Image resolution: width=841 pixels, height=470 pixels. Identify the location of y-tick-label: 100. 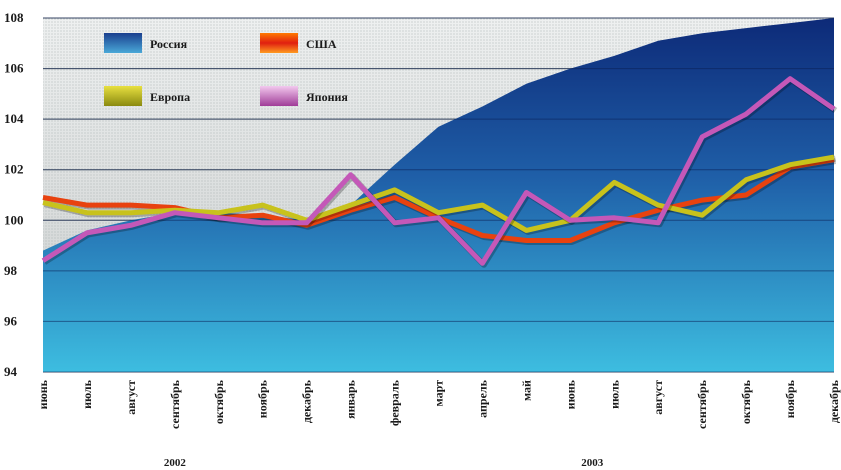
(14, 219).